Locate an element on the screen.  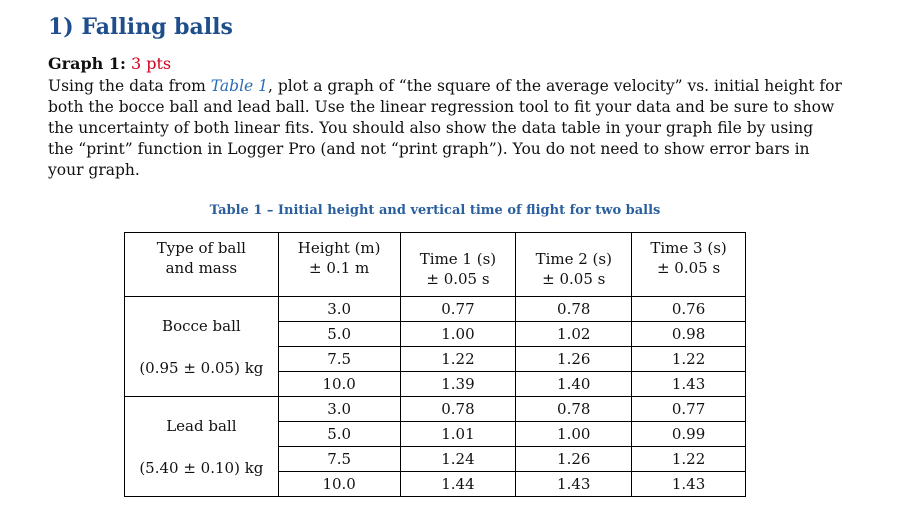
graph-title: Graph 1: 3 pts is located at coordinates (109, 63).